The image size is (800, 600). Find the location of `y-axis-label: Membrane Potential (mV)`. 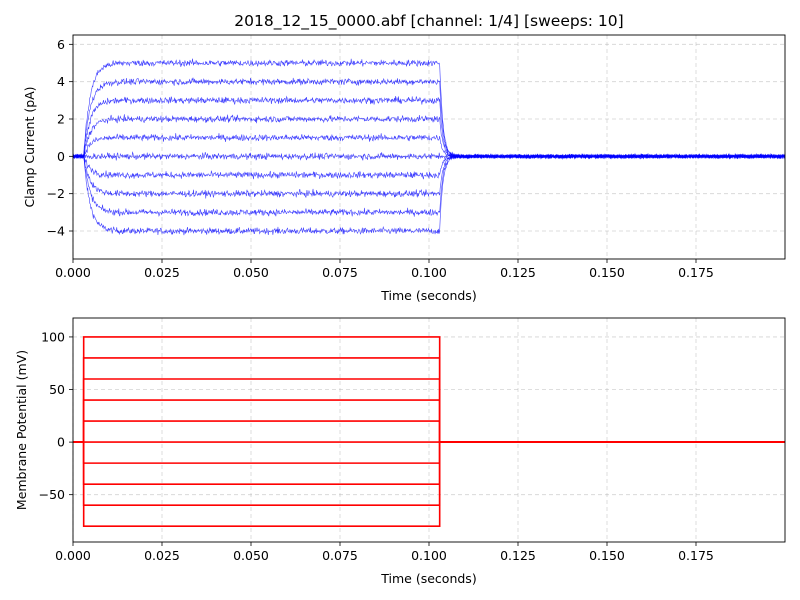

y-axis-label: Membrane Potential (mV) is located at coordinates (21, 430).